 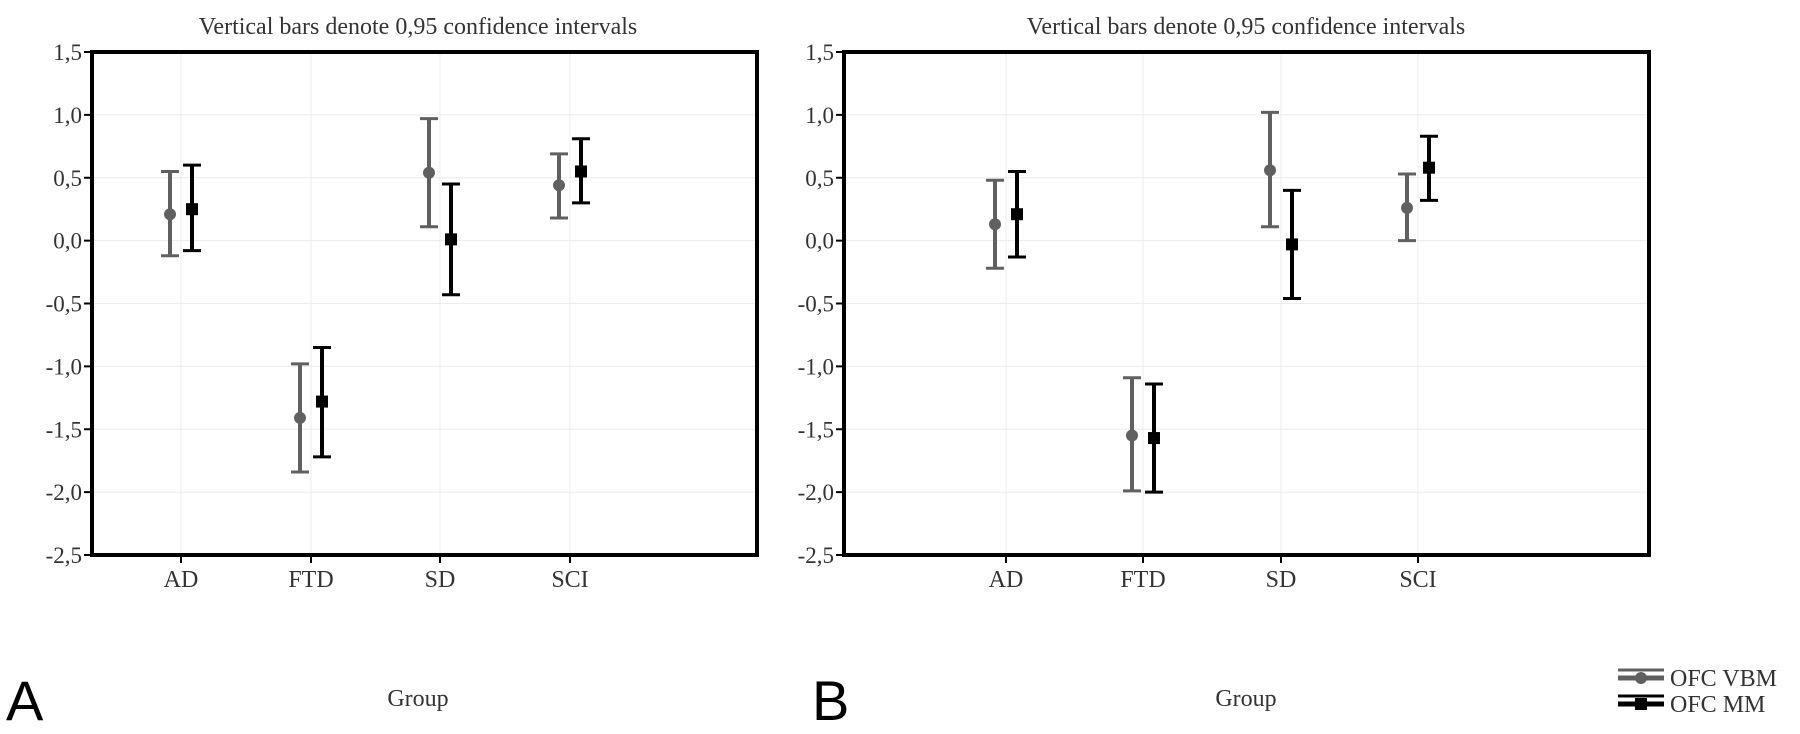 What do you see at coordinates (830, 700) in the screenshot?
I see `panel-letter-b: B` at bounding box center [830, 700].